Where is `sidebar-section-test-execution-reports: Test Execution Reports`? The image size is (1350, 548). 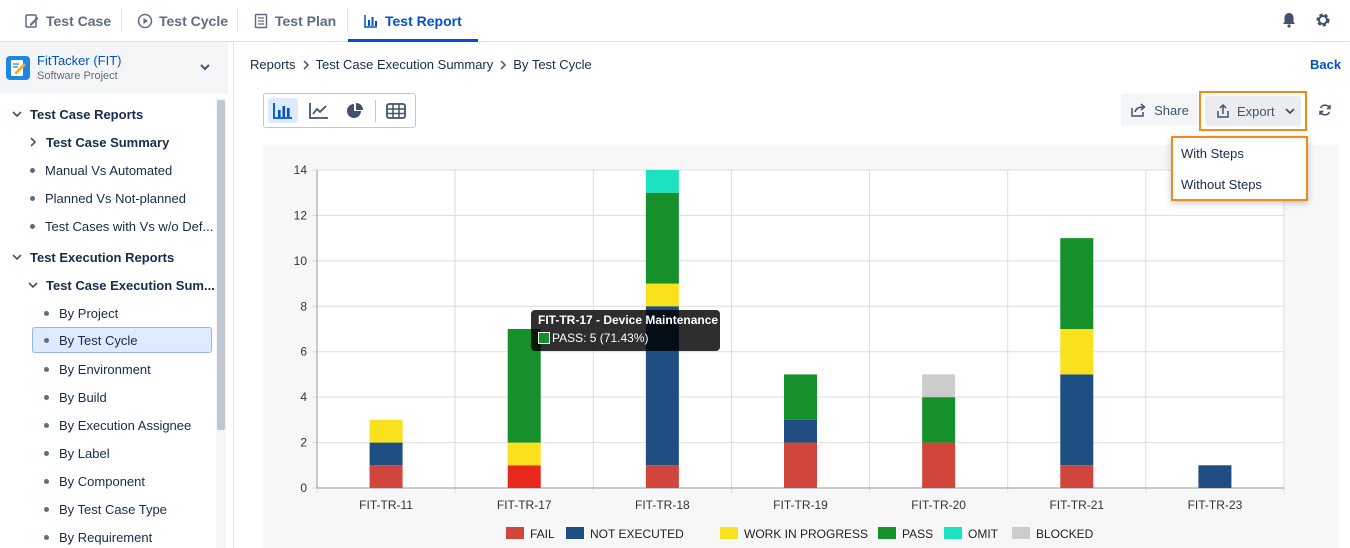
sidebar-section-test-execution-reports: Test Execution Reports is located at coordinates (108, 257).